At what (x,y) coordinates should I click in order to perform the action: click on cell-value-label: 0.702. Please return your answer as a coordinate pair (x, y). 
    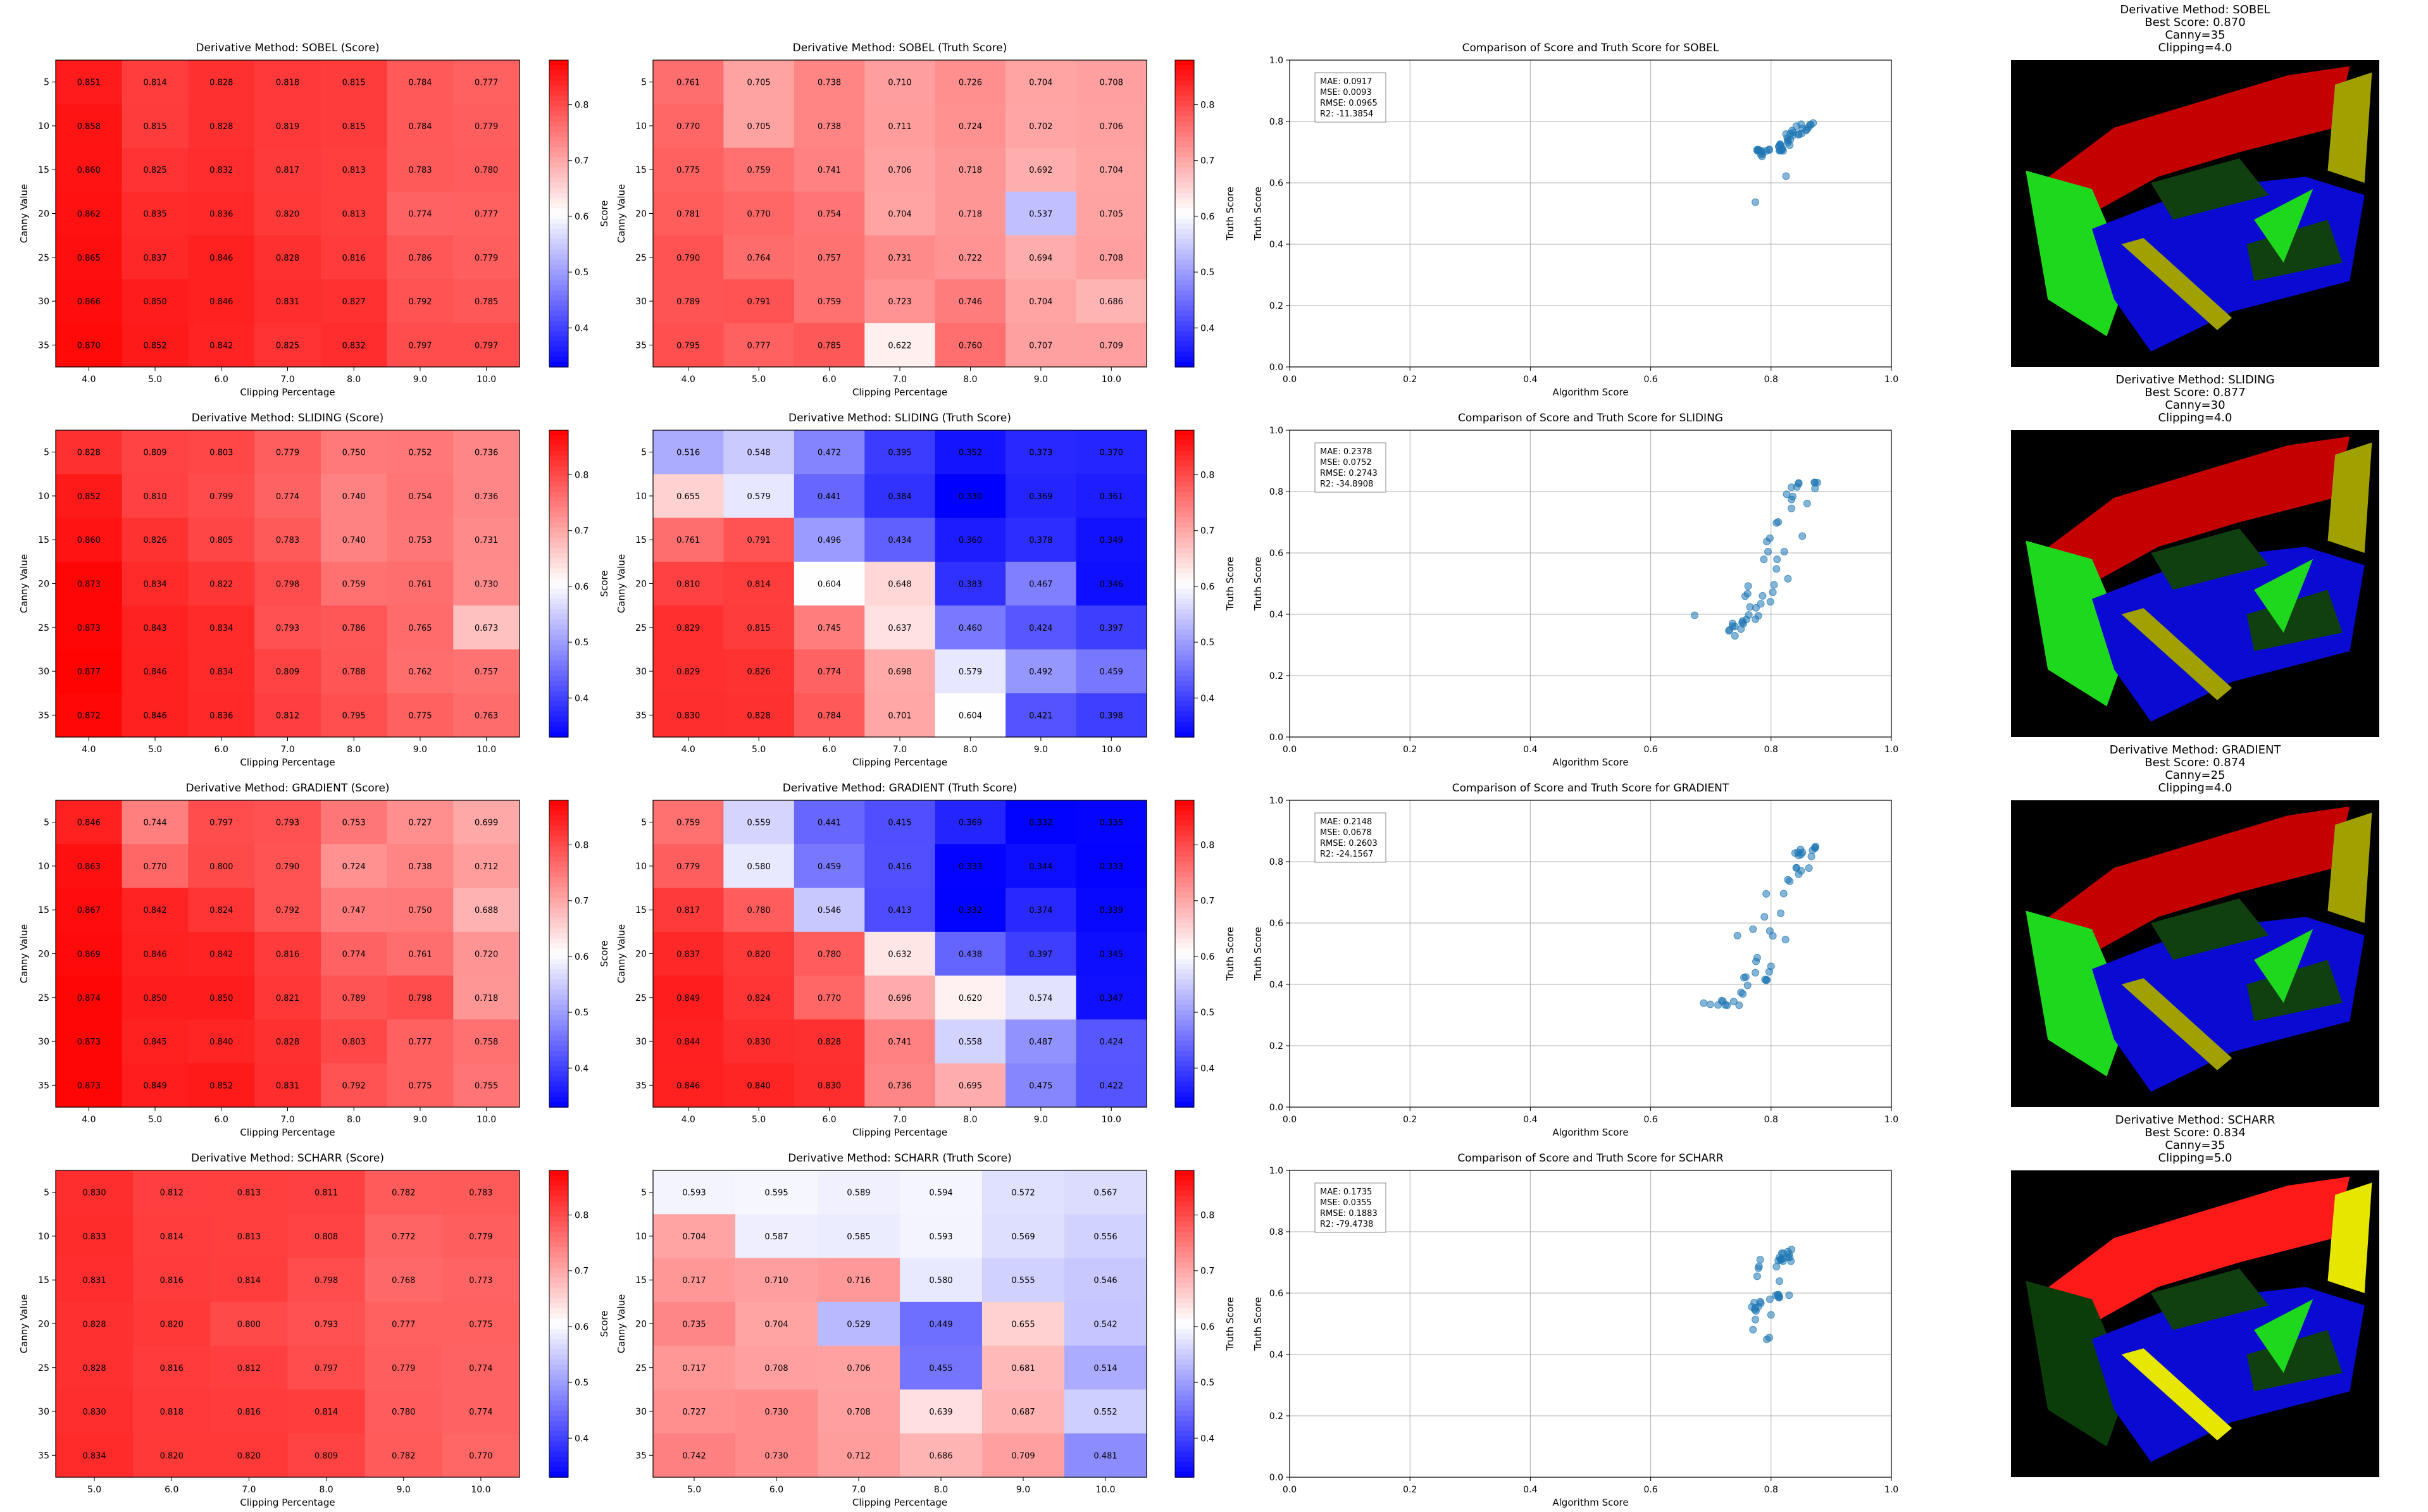
    Looking at the image, I should click on (1040, 127).